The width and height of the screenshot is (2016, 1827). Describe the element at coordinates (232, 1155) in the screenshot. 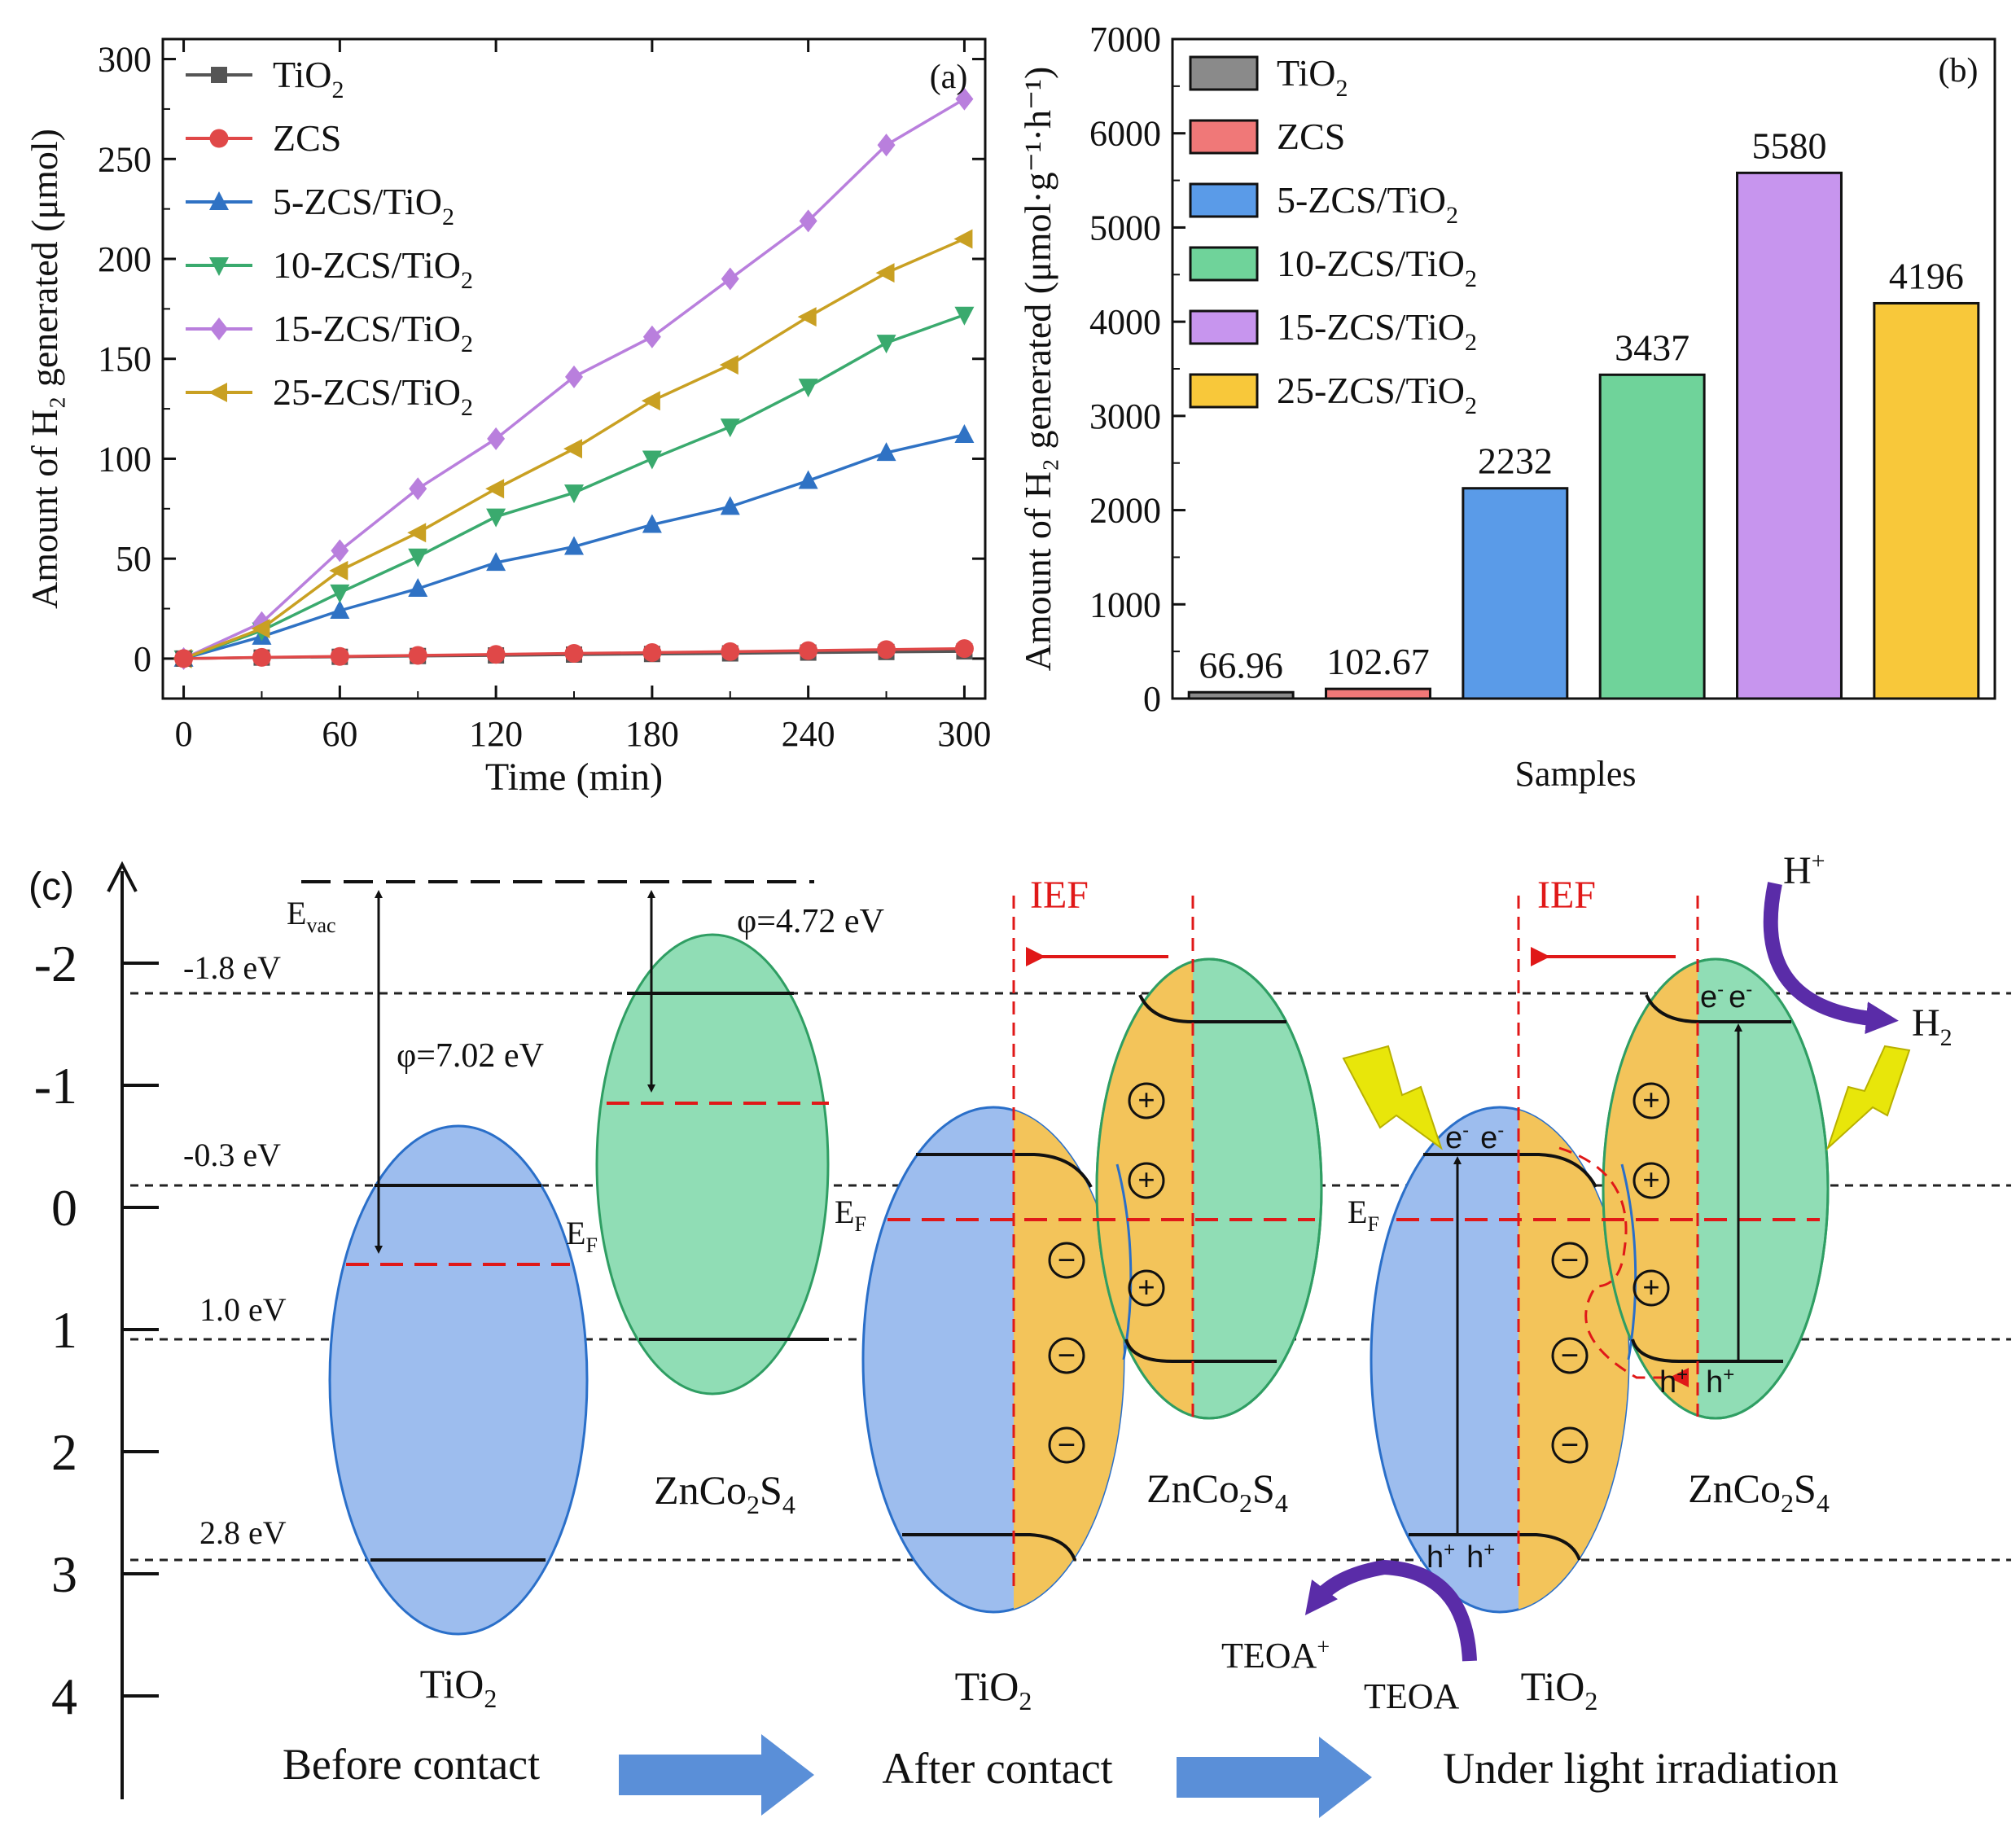

I see `level-label-cb-tio2: -0.3 eV` at that location.